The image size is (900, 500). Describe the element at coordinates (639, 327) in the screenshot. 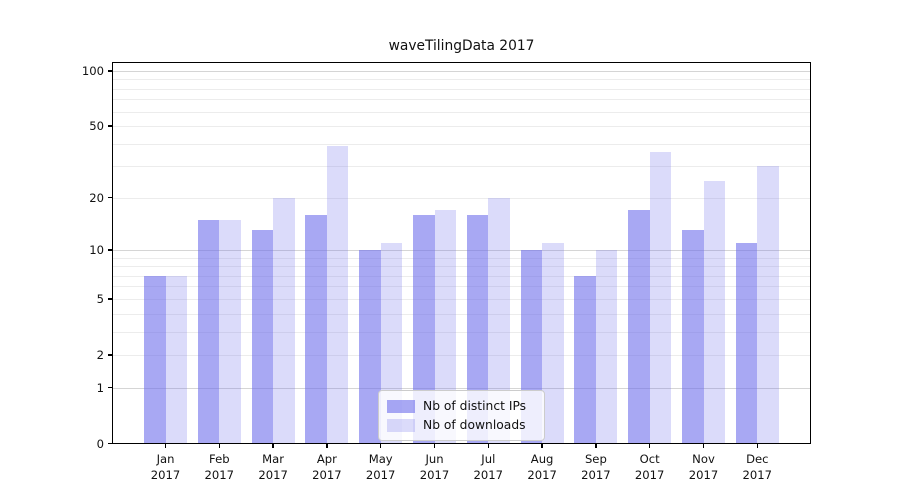

I see `bar-oct-distinct-ips` at that location.